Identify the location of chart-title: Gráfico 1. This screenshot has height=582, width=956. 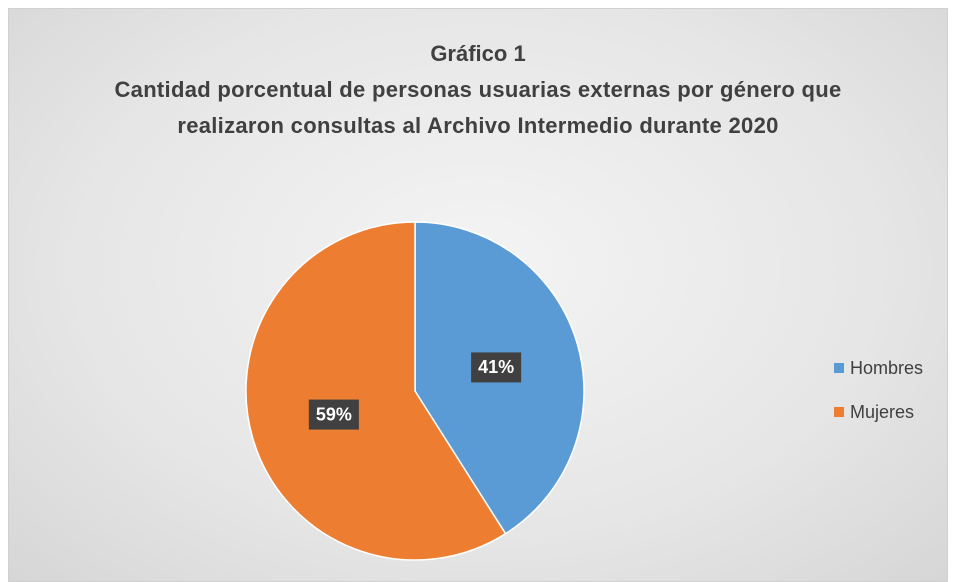
(478, 53).